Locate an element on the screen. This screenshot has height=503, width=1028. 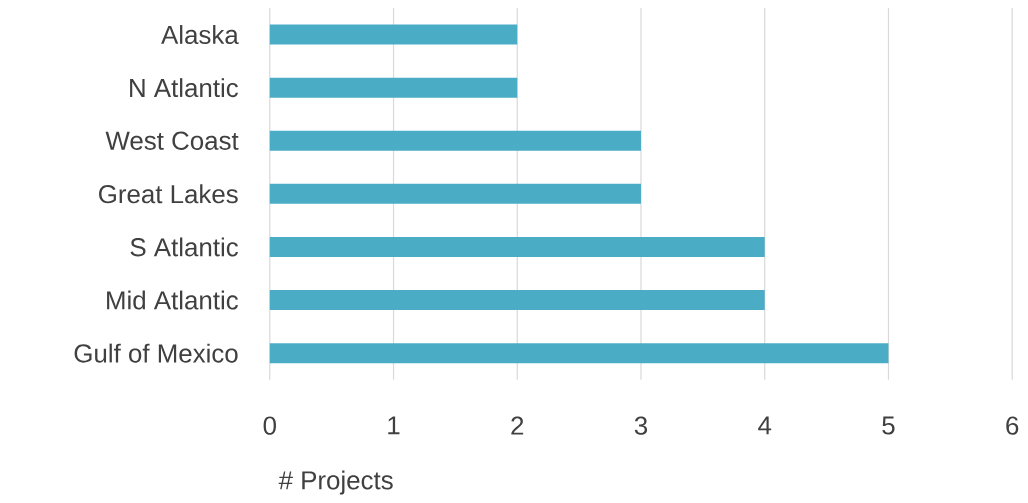
x-tick-label: 6 is located at coordinates (1012, 425).